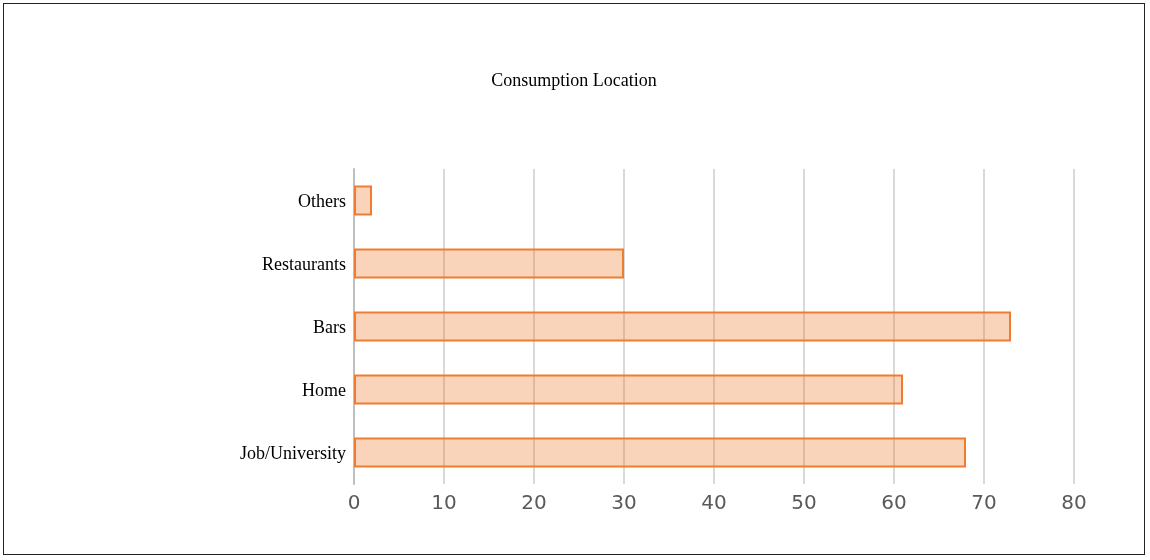  What do you see at coordinates (354, 502) in the screenshot?
I see `x-tick-label: 0` at bounding box center [354, 502].